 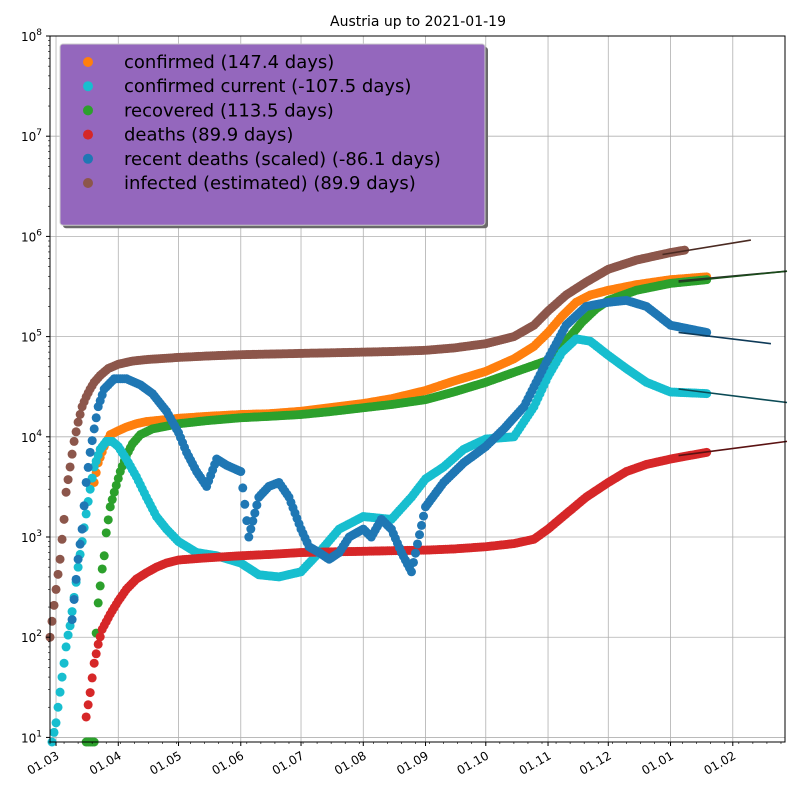 I want to click on legend-label: deaths (89.9 days), so click(x=208, y=135).